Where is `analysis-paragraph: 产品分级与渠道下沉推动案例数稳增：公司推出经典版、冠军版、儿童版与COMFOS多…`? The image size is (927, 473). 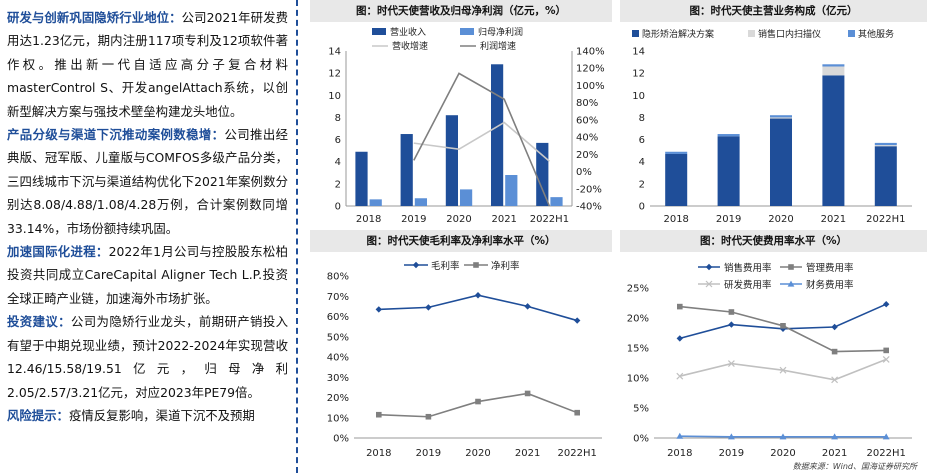 analysis-paragraph: 产品分级与渠道下沉推动案例数稳增：公司推出经典版、冠军版、儿童版与COMFOS多… is located at coordinates (147, 181).